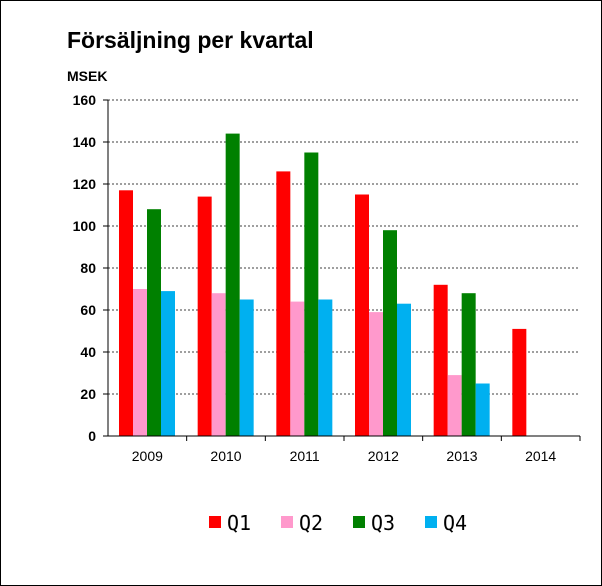 This screenshot has height=586, width=602. I want to click on bar-q3-2012, so click(390, 333).